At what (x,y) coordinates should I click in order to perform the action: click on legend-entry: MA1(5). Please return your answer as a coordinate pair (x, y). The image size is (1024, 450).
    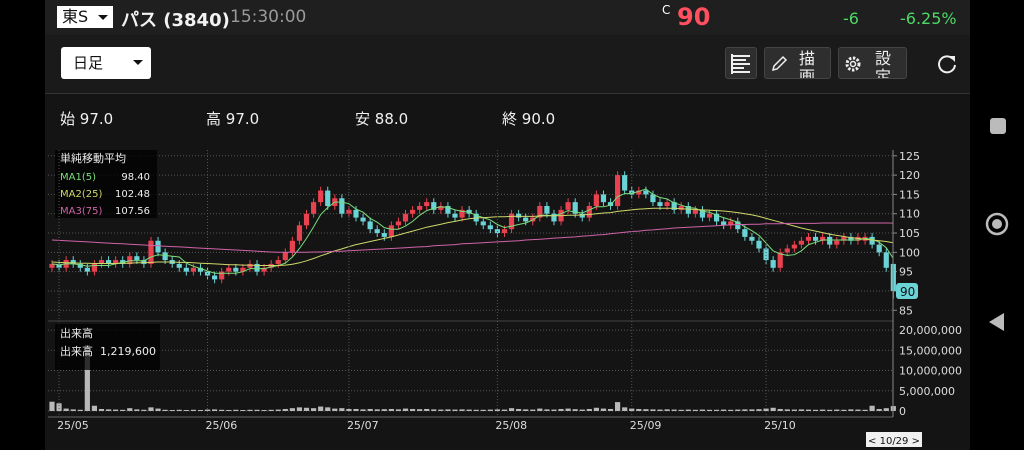
    Looking at the image, I should click on (78, 177).